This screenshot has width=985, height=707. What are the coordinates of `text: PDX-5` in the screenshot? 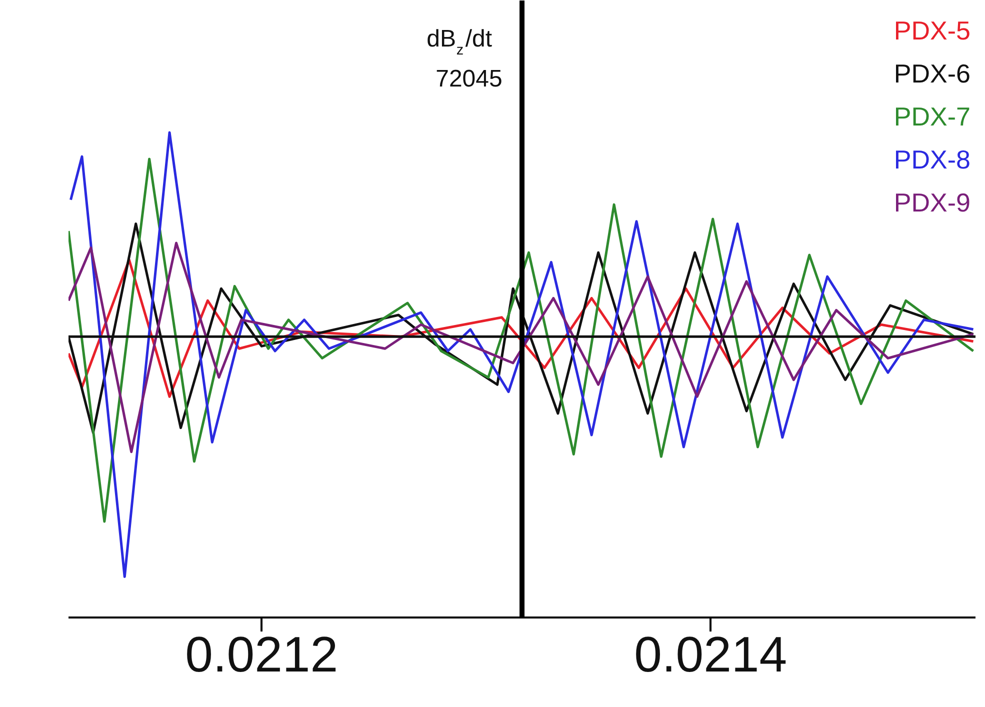 It's located at (932, 31).